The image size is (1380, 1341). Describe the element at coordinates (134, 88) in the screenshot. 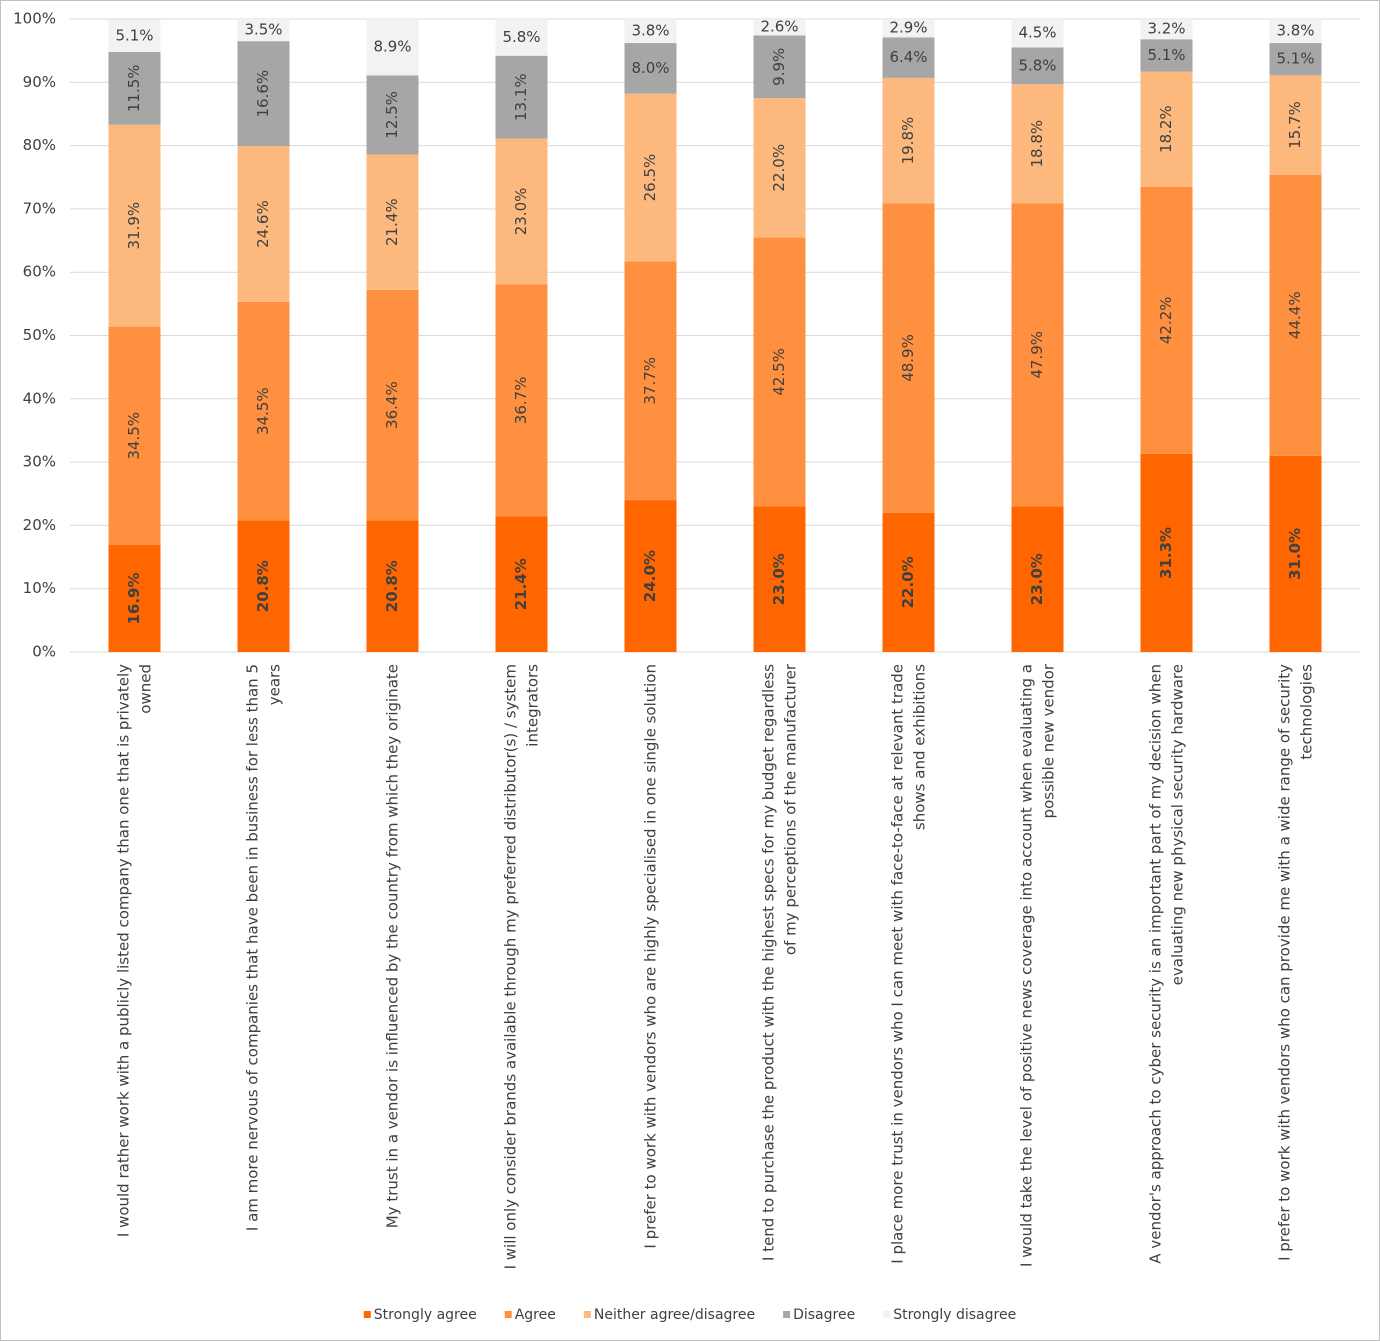

I see `data-label: 11.5%` at that location.